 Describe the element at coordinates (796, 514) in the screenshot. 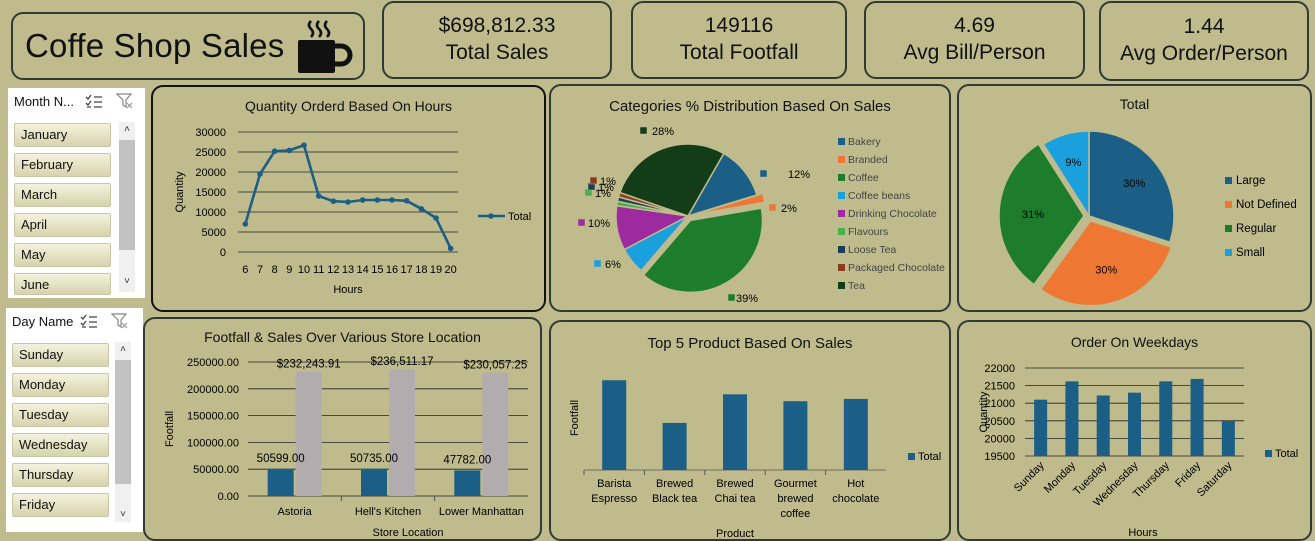

I see `x-tick-label: coffee` at that location.